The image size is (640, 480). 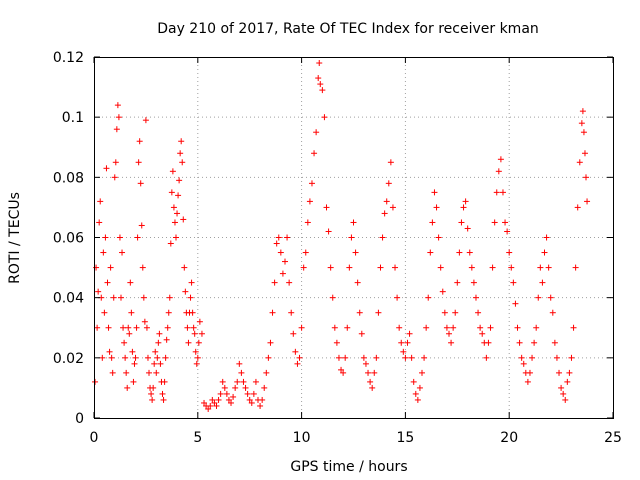 I want to click on x-tick-label: 5, so click(x=197, y=438).